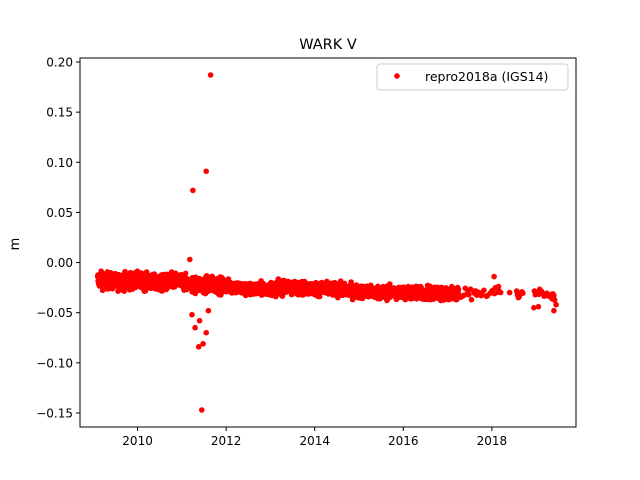 This screenshot has width=640, height=480. What do you see at coordinates (54, 363) in the screenshot?
I see `y-tick-label: −0.10` at bounding box center [54, 363].